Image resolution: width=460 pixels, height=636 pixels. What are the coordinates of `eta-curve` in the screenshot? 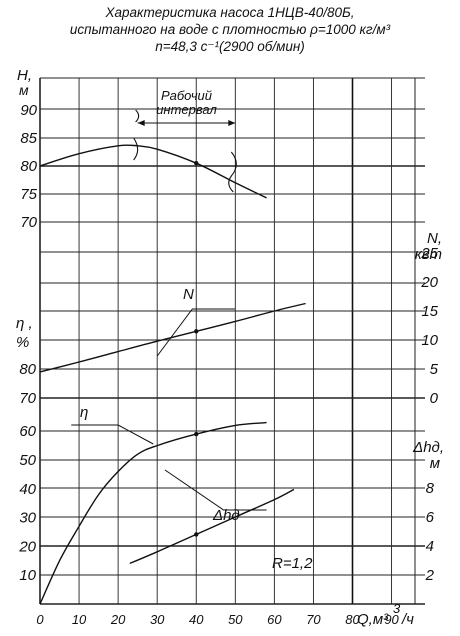 It's located at (153, 513).